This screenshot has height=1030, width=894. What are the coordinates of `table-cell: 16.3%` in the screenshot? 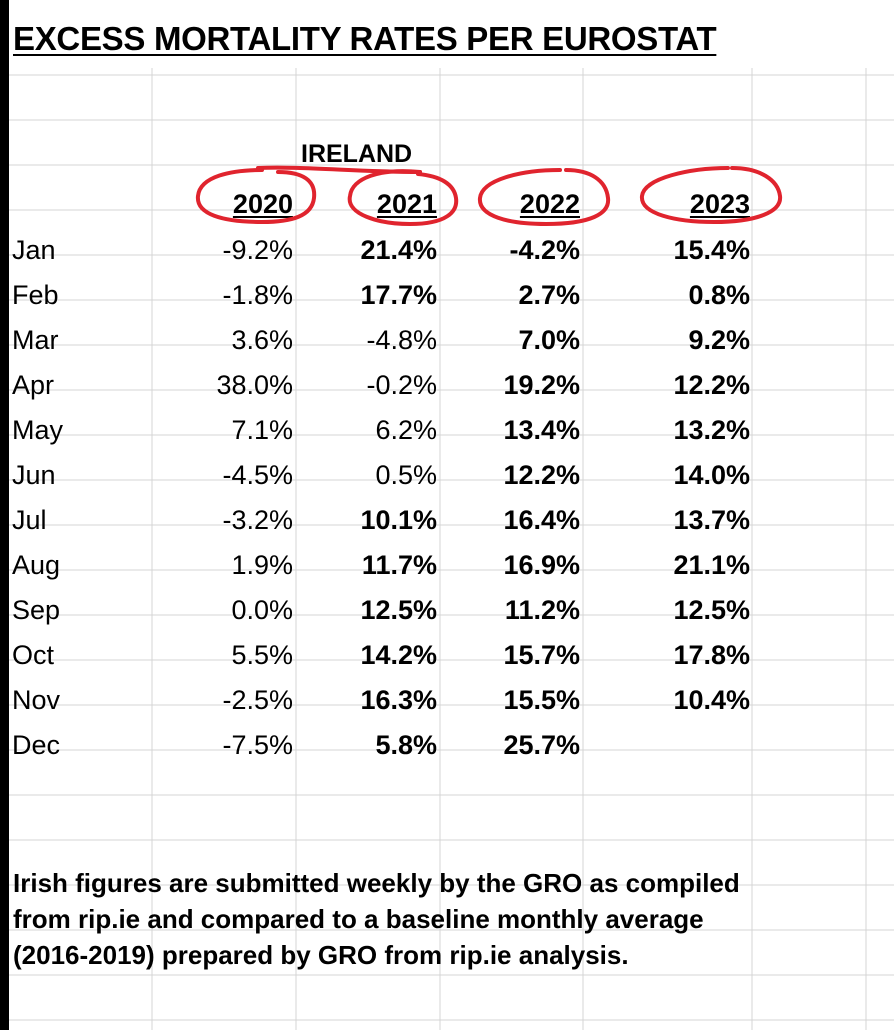 It's located at (398, 700).